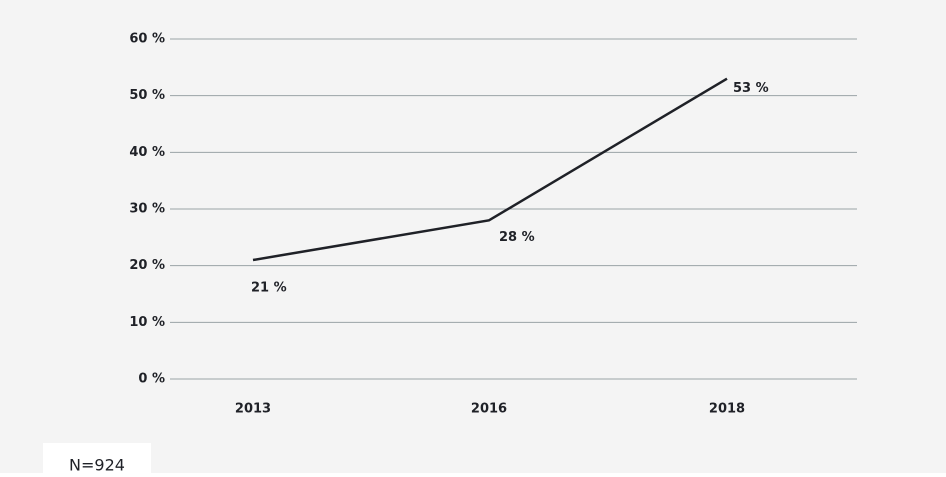 This screenshot has height=477, width=946. I want to click on y-tick-label: 0 %, so click(151, 379).